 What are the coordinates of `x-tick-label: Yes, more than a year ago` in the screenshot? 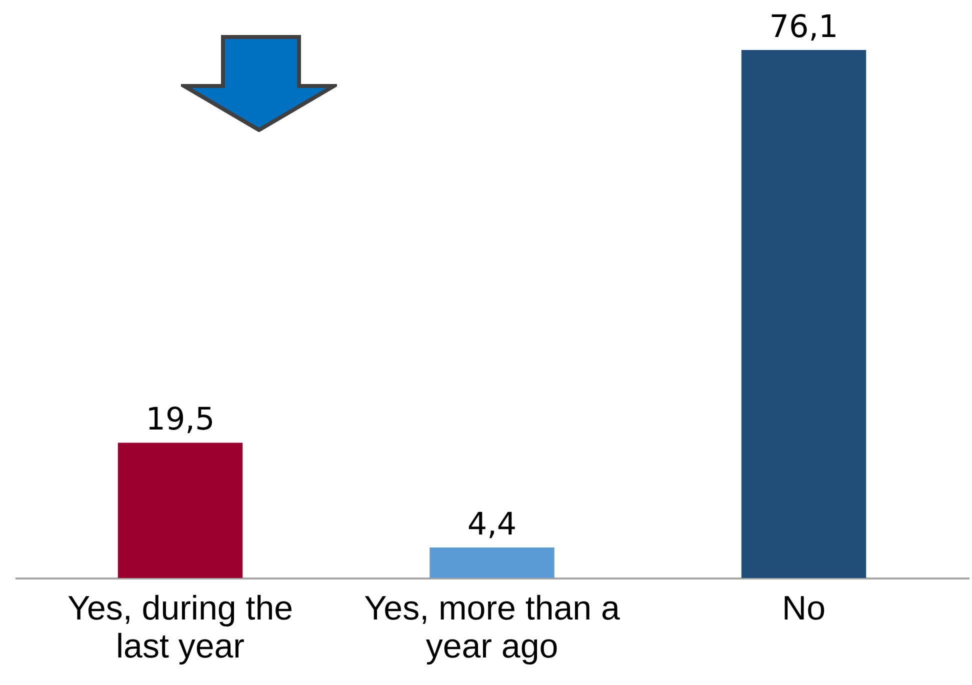 It's located at (492, 628).